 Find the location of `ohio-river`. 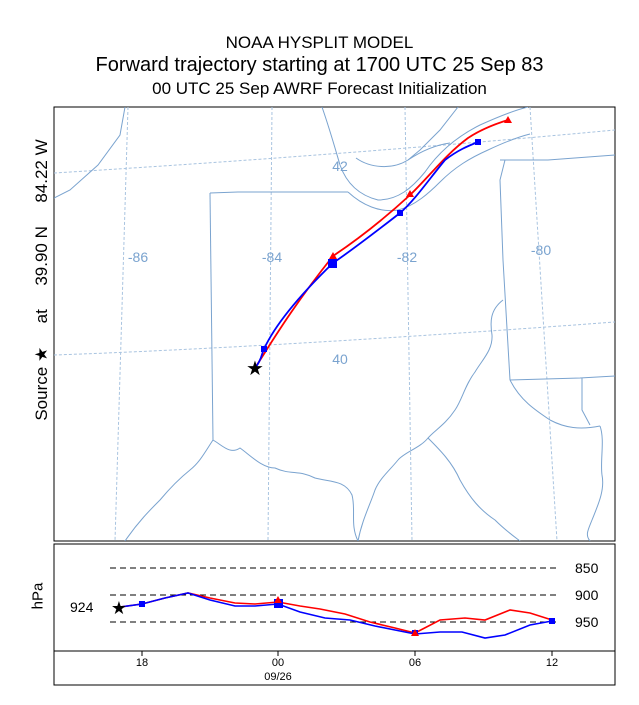

ohio-river is located at coordinates (285, 490).